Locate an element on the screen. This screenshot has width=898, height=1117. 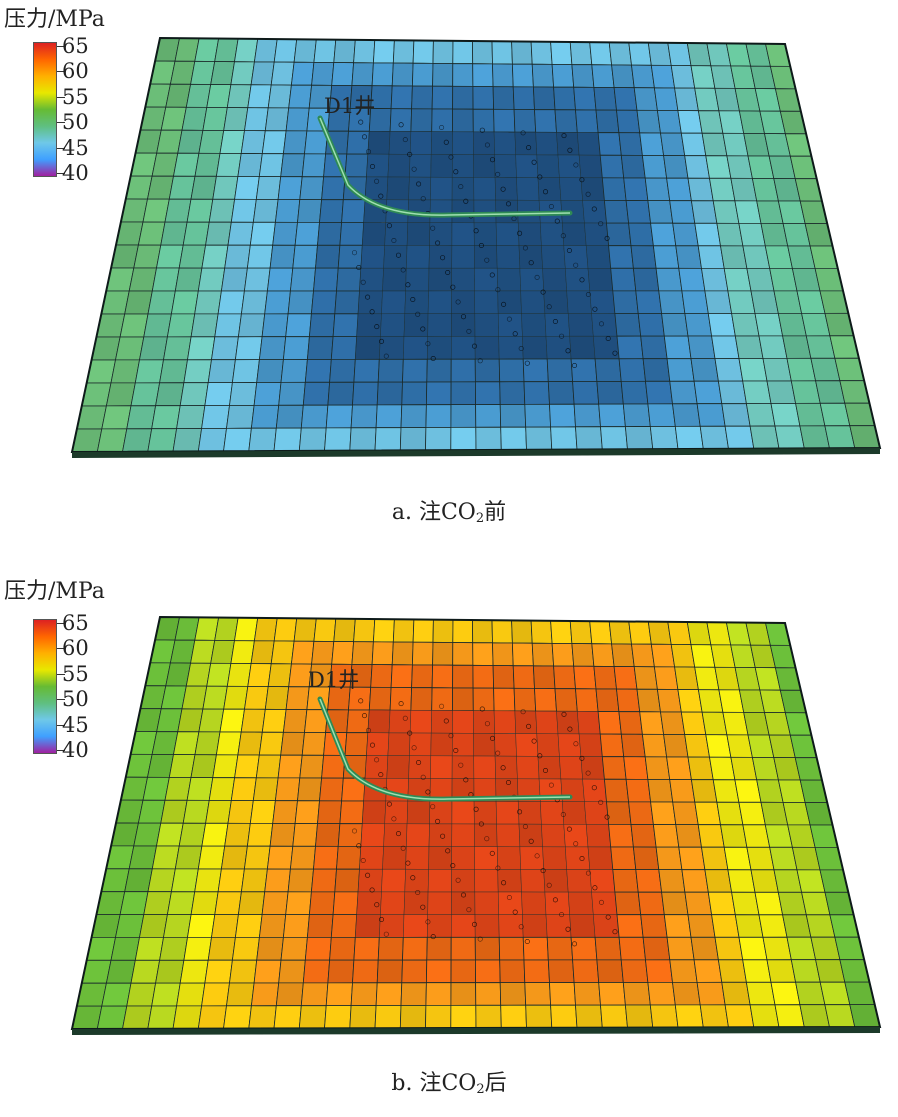
well-label: D1井 is located at coordinates (334, 680).